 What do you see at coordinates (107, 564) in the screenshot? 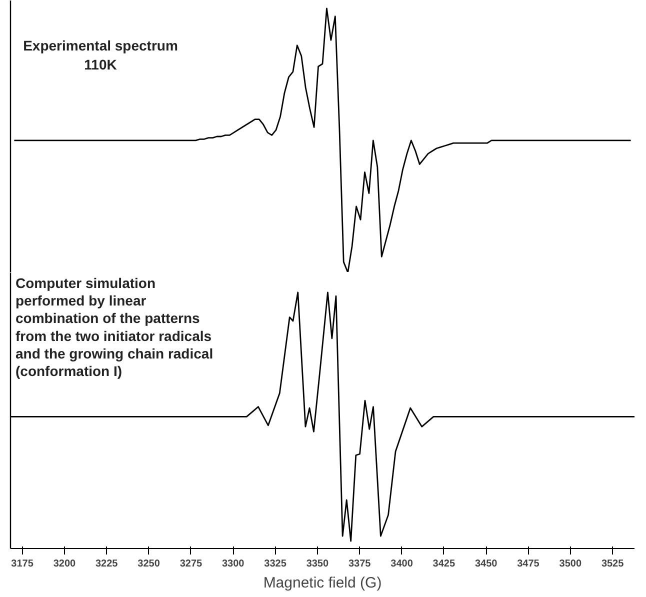
I see `x-tick-label: 3225` at bounding box center [107, 564].